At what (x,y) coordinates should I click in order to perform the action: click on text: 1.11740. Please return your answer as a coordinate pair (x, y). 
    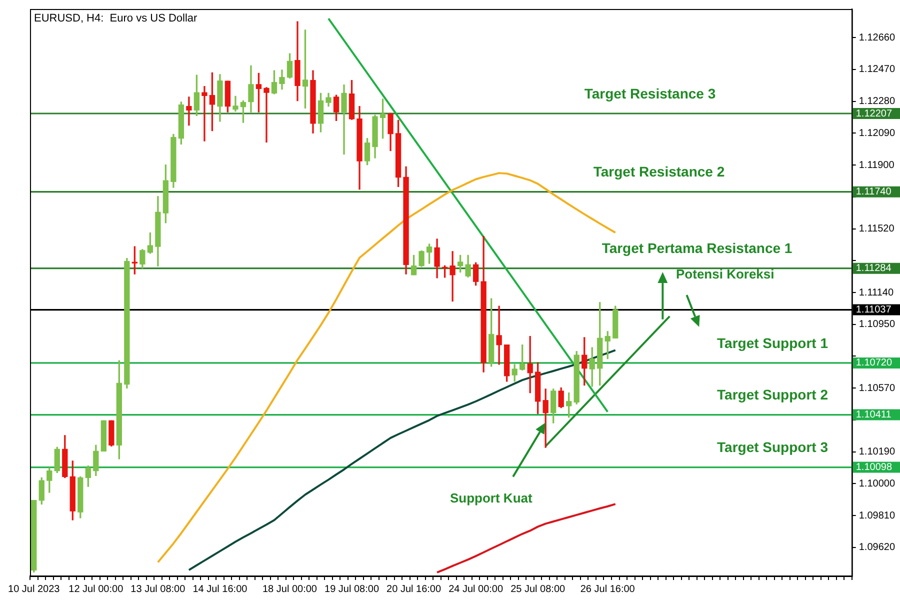
    Looking at the image, I should click on (874, 192).